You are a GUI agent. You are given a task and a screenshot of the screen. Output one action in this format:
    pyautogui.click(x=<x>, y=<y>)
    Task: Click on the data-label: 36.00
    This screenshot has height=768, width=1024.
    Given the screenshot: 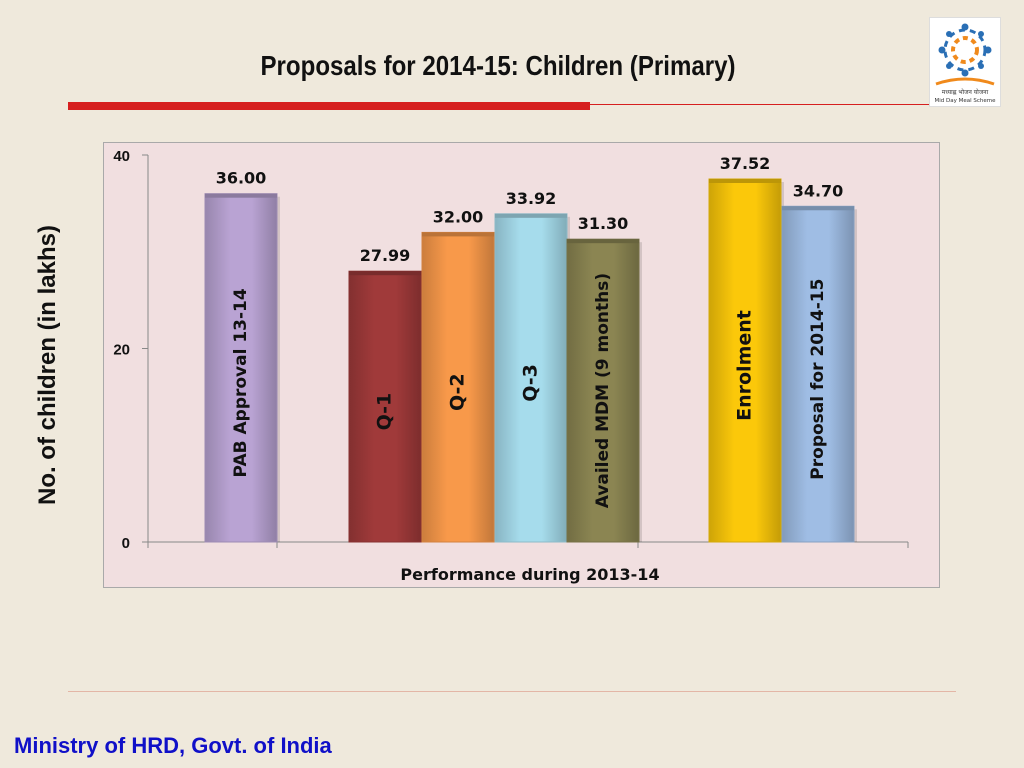 What is the action you would take?
    pyautogui.click(x=241, y=178)
    